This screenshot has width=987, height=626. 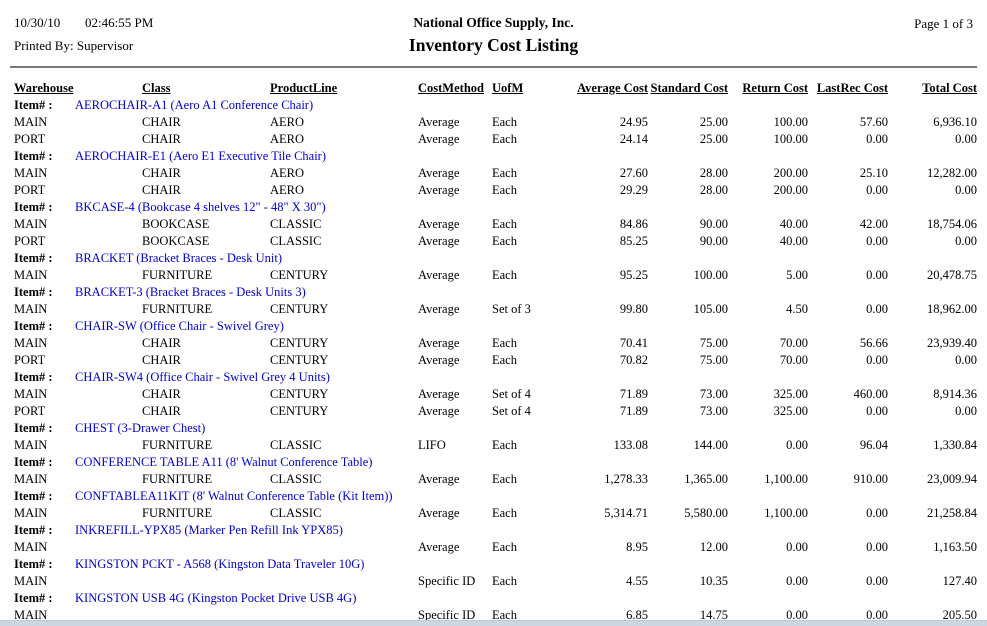 I want to click on cell-total-cost: 23,939.40, so click(x=952, y=343).